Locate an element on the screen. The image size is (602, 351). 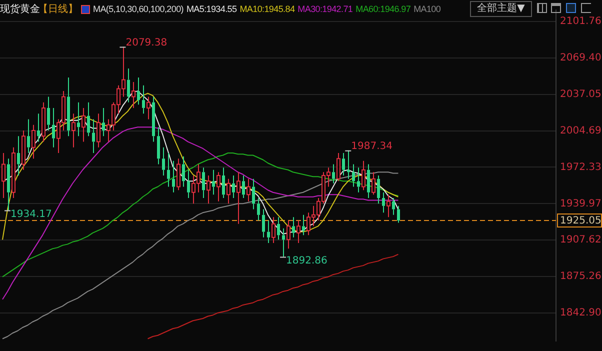
annotation: 全部主题▼ is located at coordinates (501, 9).